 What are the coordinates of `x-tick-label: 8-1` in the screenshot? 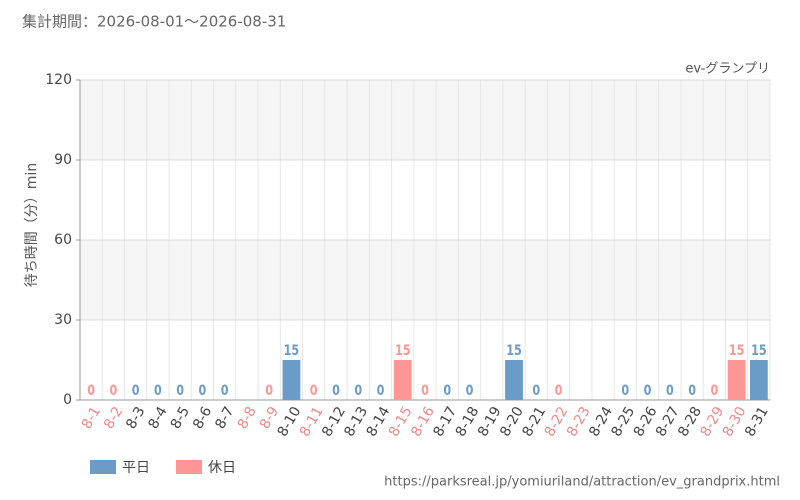 It's located at (91, 418).